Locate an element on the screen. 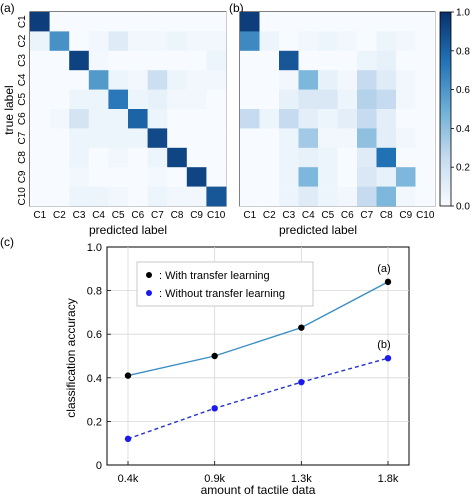 This screenshot has height=496, width=474. legend-label: : Without transfer learning is located at coordinates (222, 294).